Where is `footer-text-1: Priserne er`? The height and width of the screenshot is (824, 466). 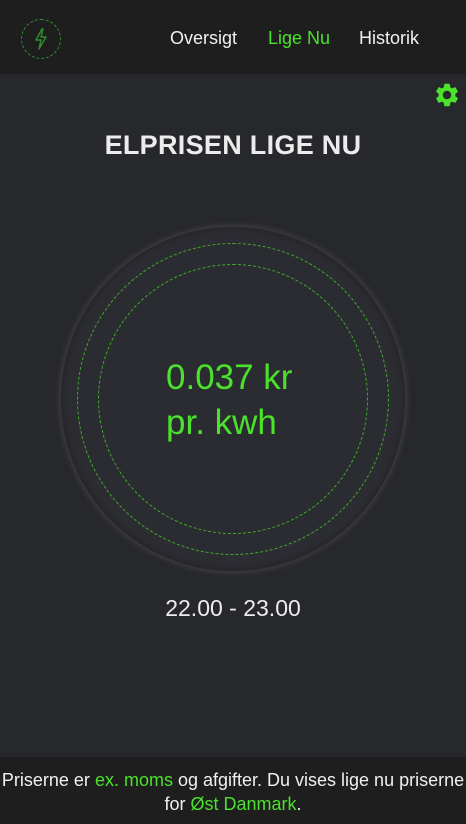
footer-text-1: Priserne er is located at coordinates (48, 780).